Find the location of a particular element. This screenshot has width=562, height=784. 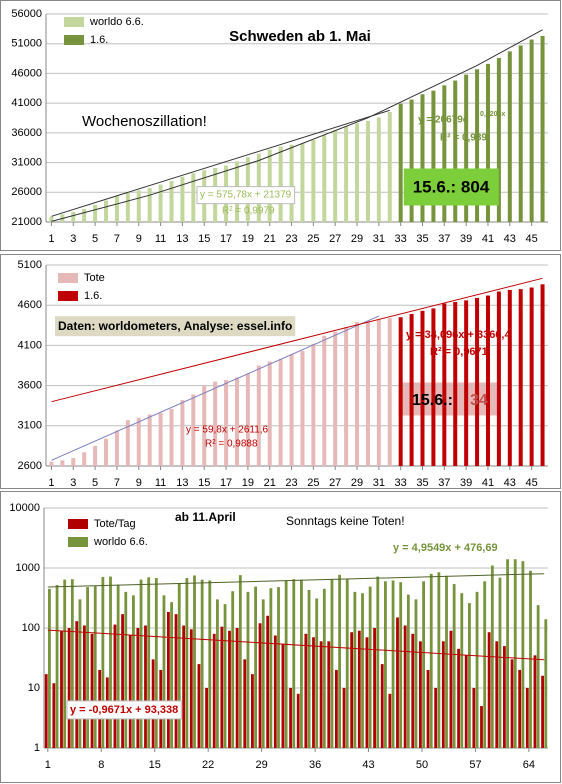

label-box is located at coordinates (124, 710).